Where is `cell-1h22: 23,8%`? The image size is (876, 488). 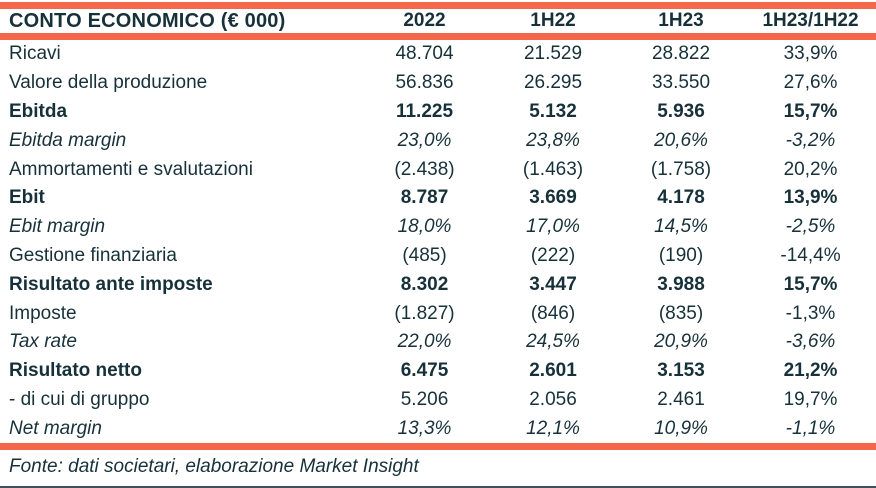 cell-1h22: 23,8% is located at coordinates (553, 140).